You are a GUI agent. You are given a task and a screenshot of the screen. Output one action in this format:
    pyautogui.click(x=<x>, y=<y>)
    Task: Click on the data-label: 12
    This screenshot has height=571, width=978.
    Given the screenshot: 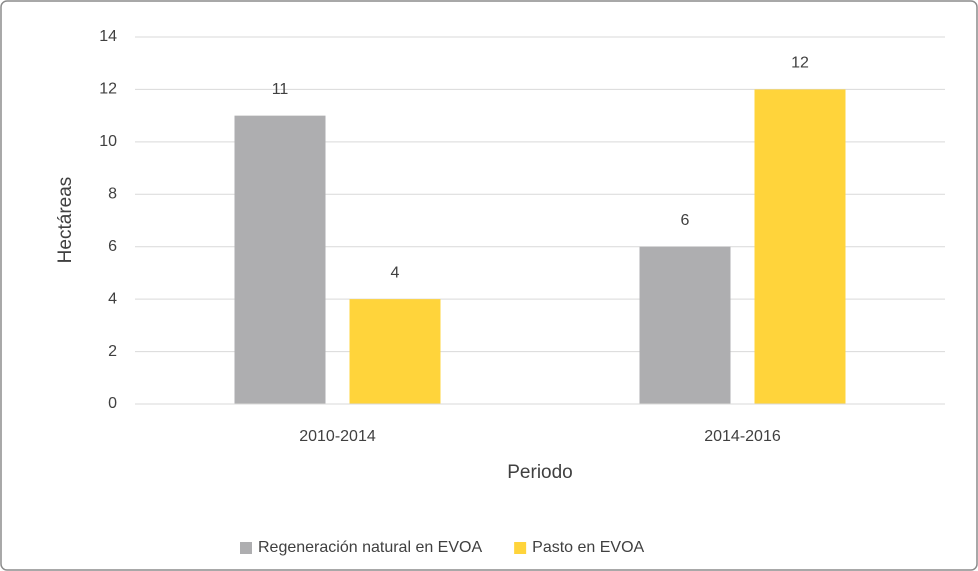 What is the action you would take?
    pyautogui.click(x=800, y=63)
    